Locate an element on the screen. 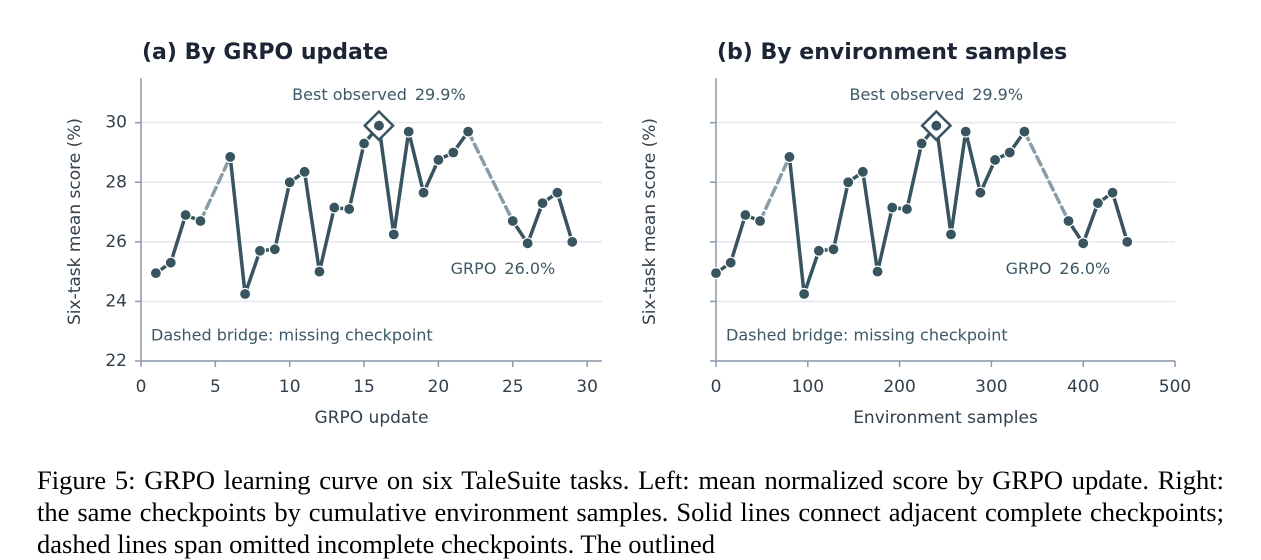 This screenshot has height=560, width=1261. x-tick-label: 25 is located at coordinates (513, 387).